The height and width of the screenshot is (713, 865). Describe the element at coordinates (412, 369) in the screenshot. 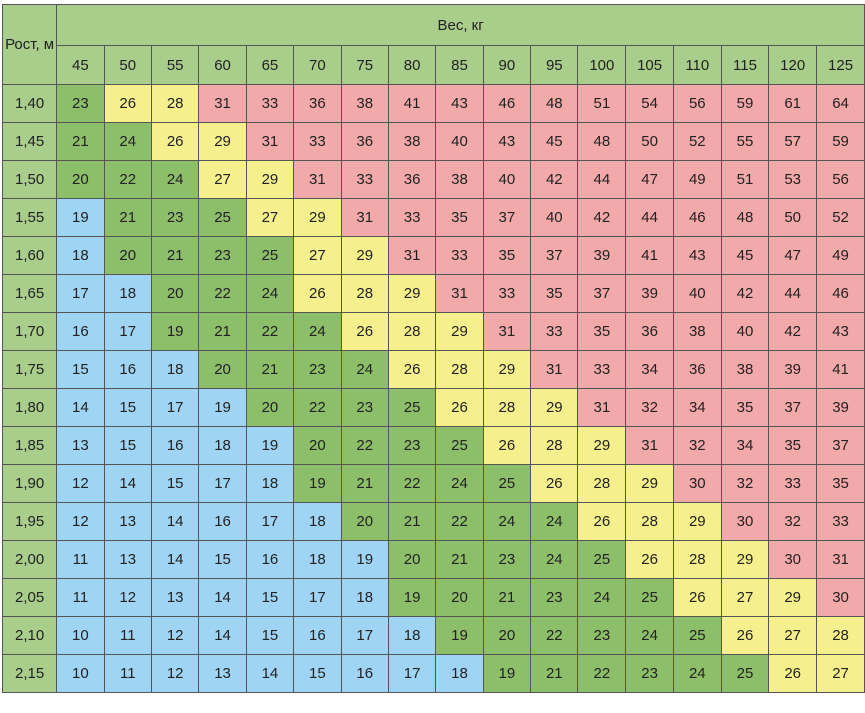

I see `bmi-cell: 26` at that location.